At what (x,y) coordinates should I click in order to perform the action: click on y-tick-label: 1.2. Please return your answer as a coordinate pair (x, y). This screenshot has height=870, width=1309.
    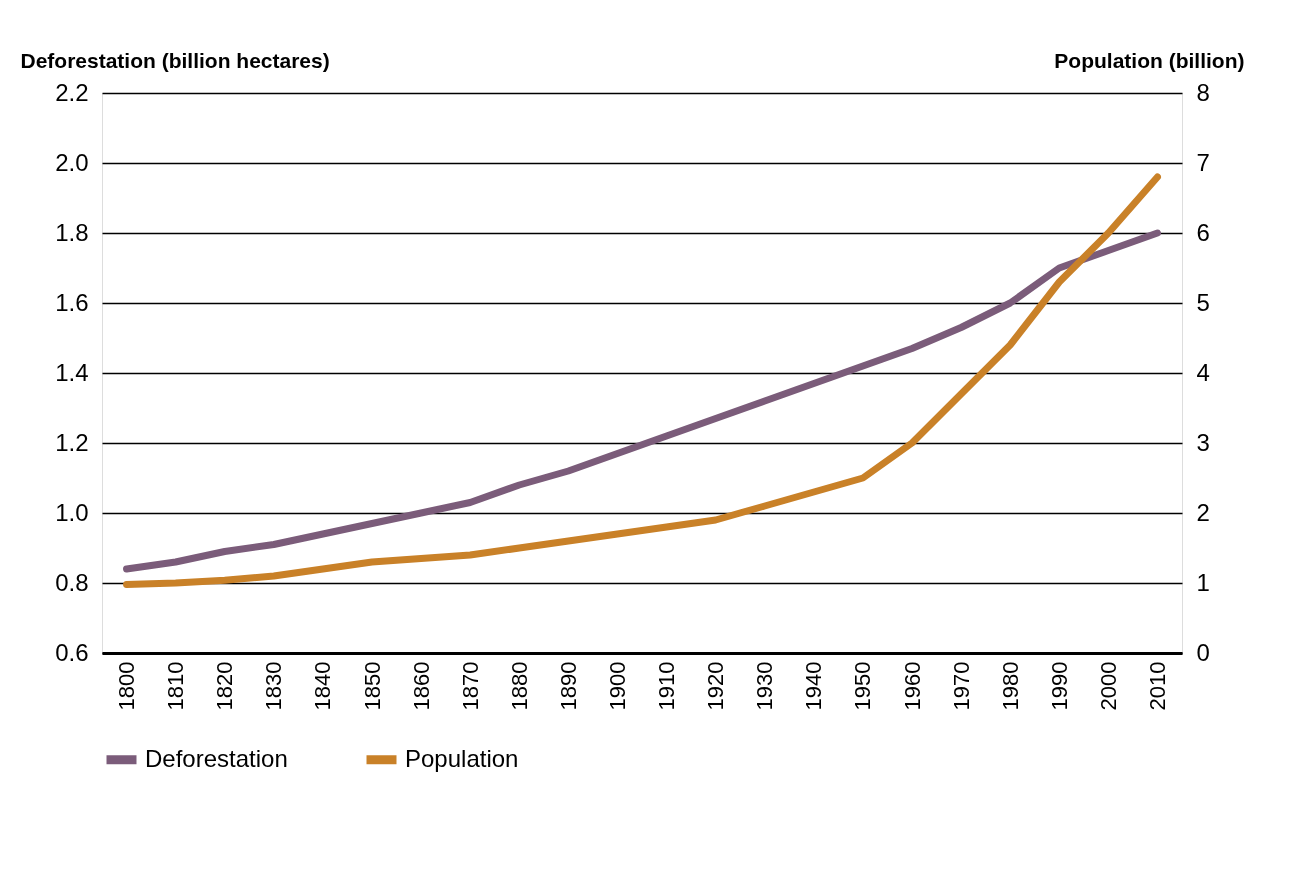
    Looking at the image, I should click on (72, 442).